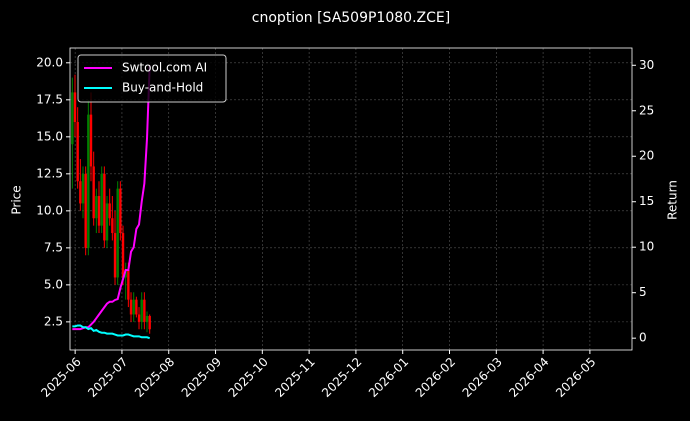 The width and height of the screenshot is (690, 421). I want to click on y2-axis-label: Return, so click(673, 200).